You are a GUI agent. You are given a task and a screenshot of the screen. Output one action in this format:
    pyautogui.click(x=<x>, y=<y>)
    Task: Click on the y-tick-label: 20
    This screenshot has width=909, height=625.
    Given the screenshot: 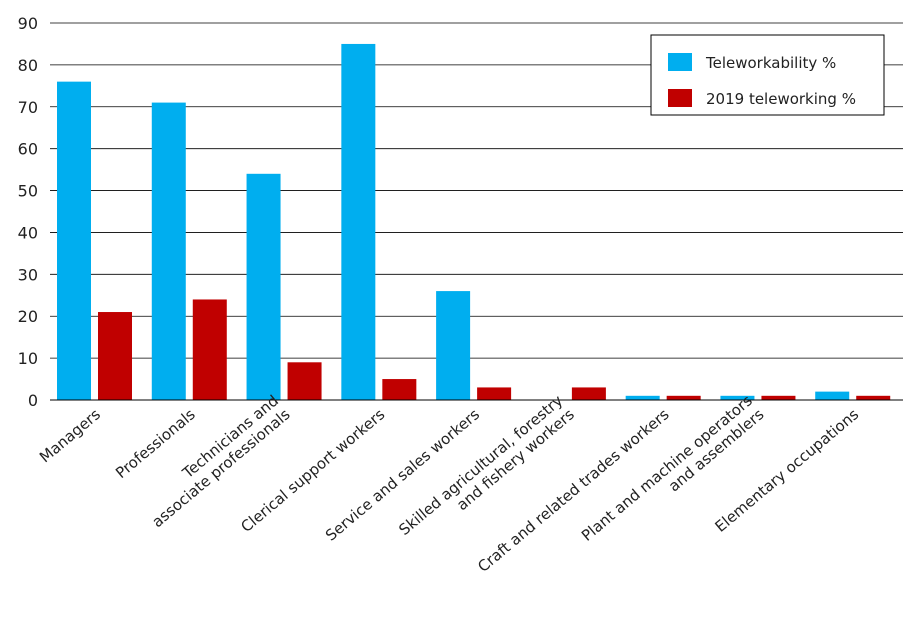 What is the action you would take?
    pyautogui.click(x=28, y=316)
    